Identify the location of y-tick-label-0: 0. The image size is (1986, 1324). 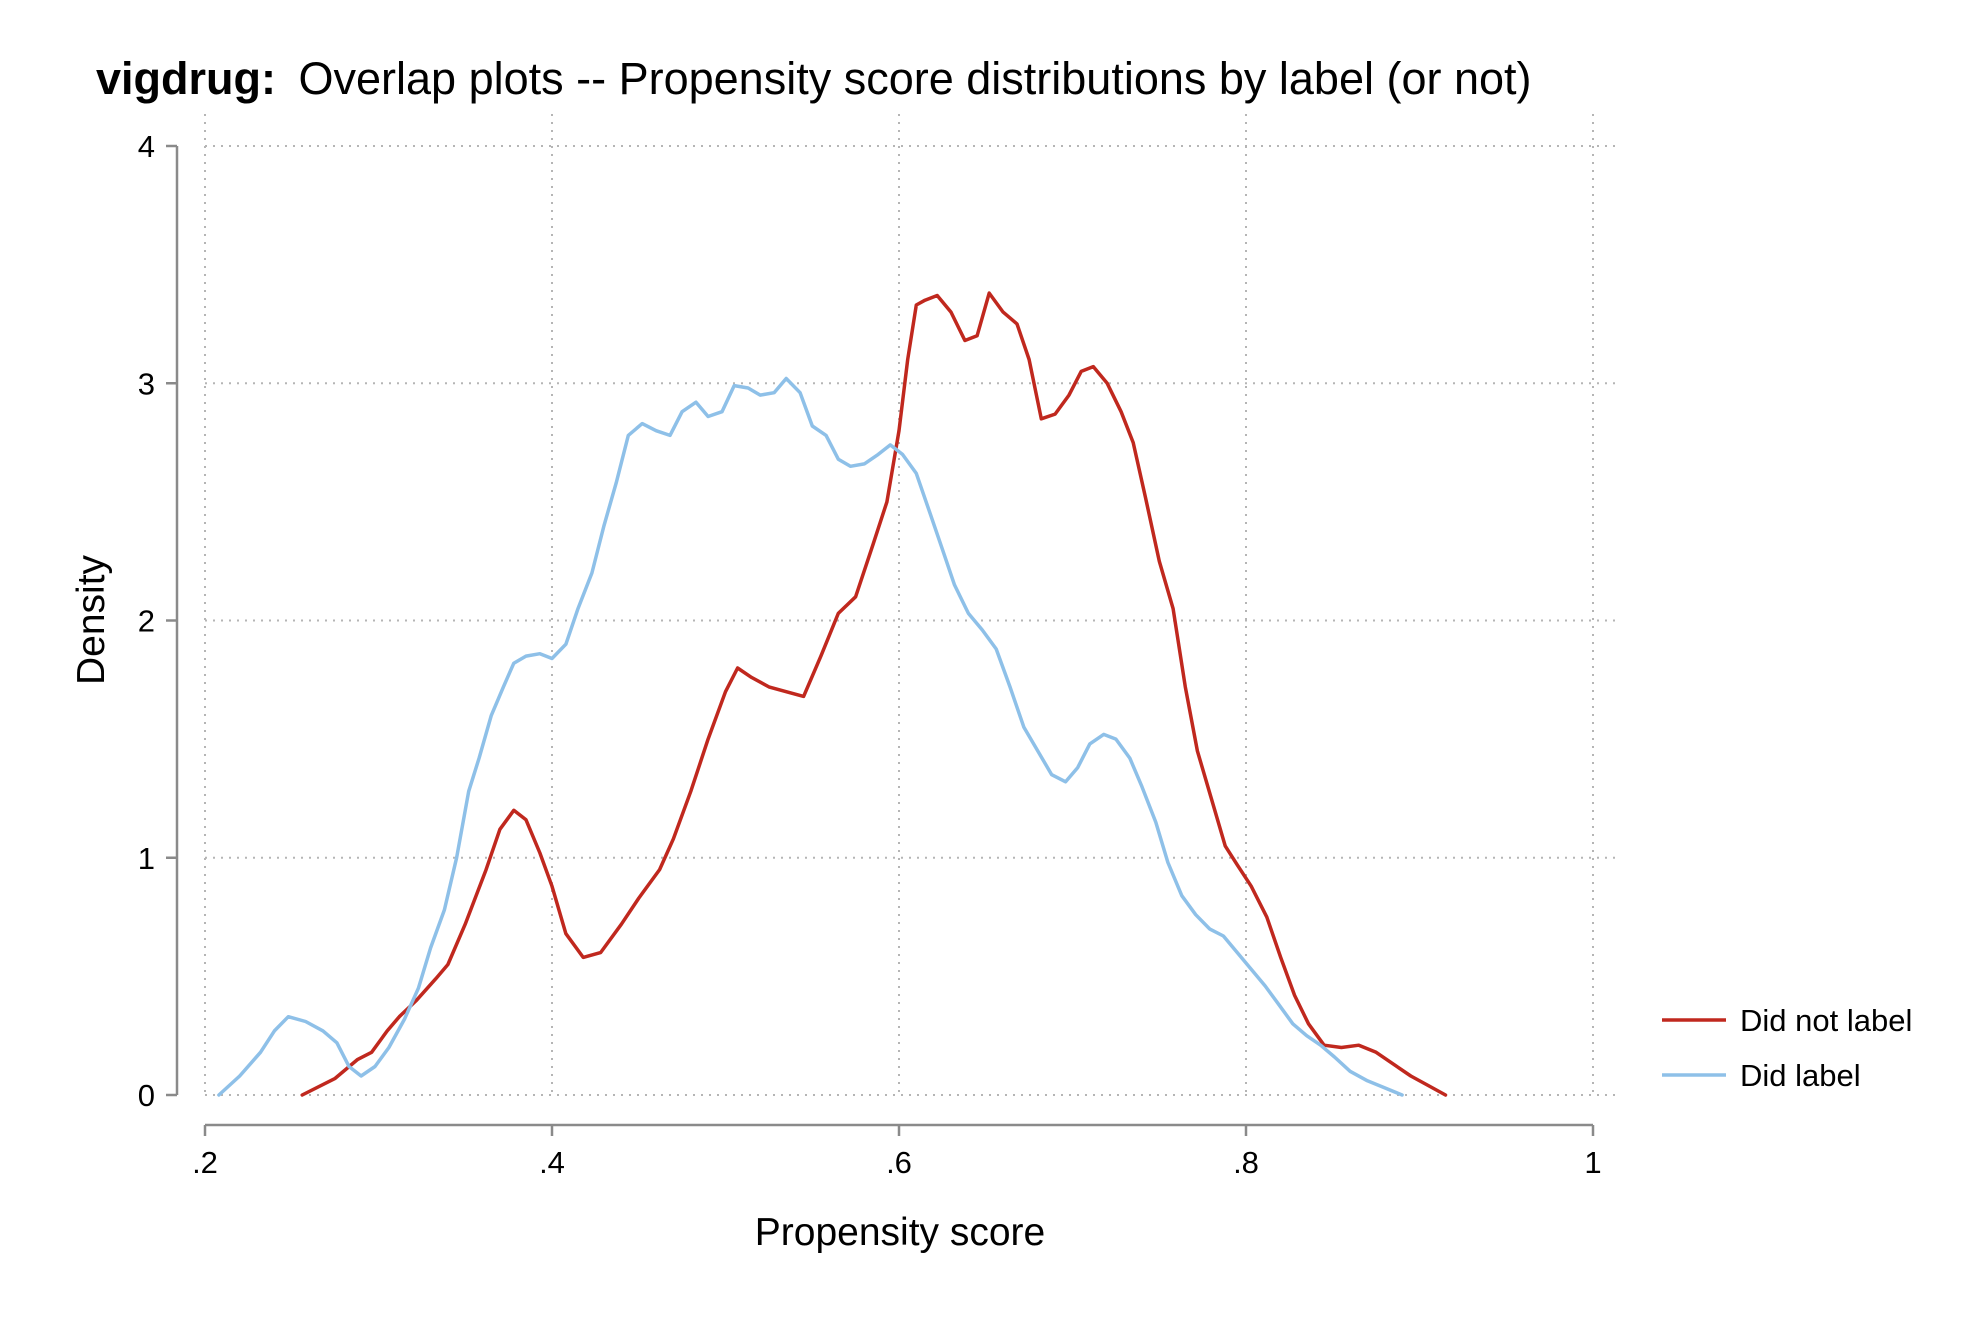
(146, 1095).